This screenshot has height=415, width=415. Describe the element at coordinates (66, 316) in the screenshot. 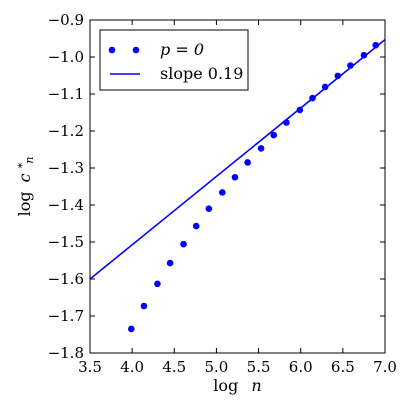

I see `y-tick-label: −1.7` at that location.